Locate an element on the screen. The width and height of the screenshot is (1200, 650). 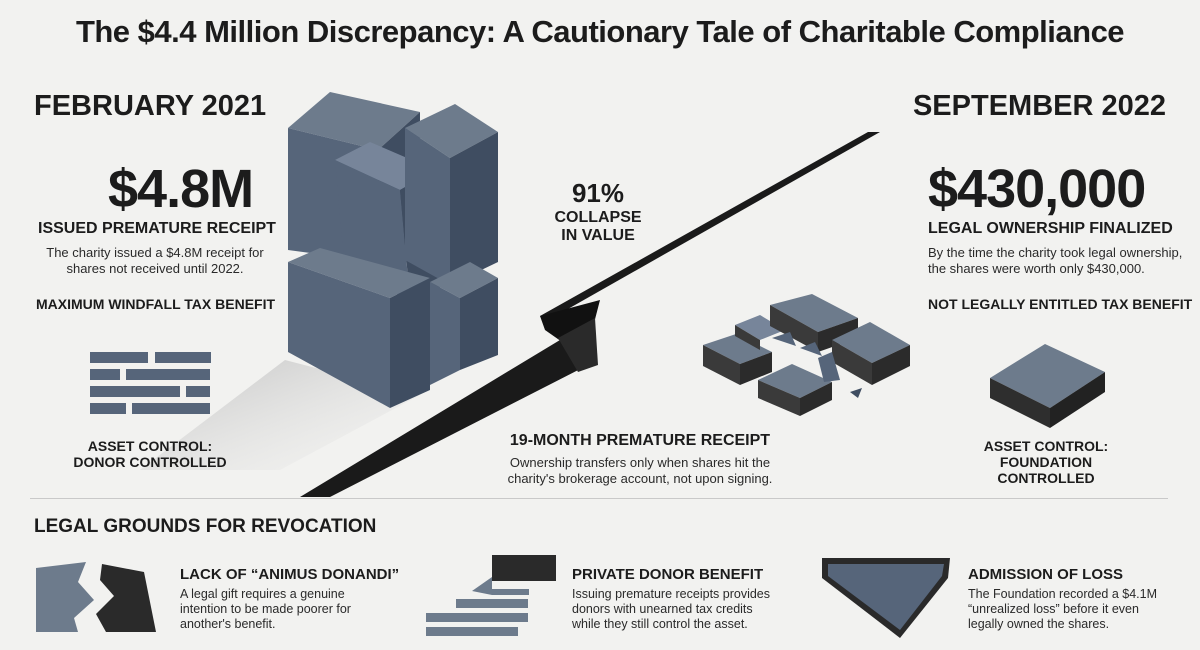
asset-control-foundation: ASSET CONTROL: FOUNDATION CONTROLLED is located at coordinates (1046, 462).